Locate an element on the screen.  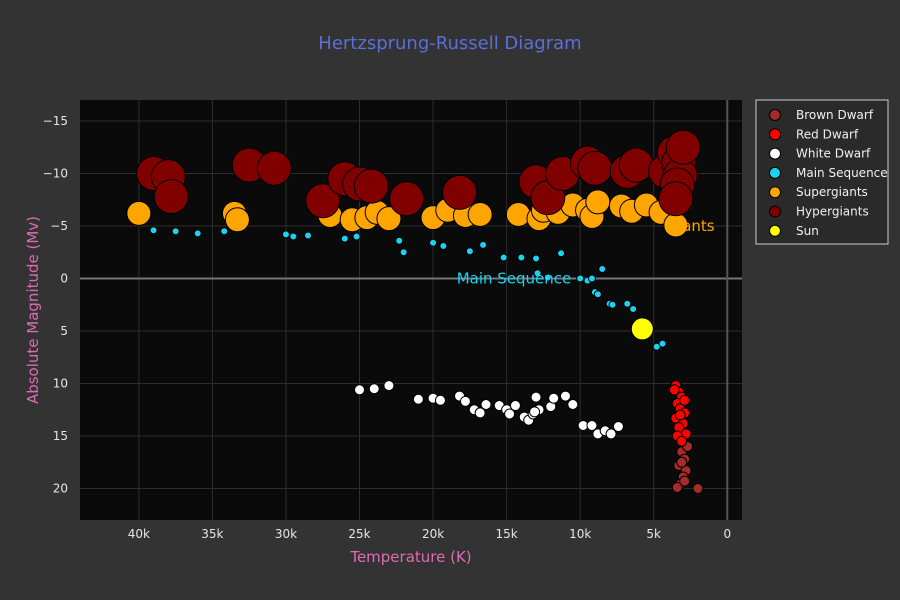
legend-label: Sun is located at coordinates (807, 231).